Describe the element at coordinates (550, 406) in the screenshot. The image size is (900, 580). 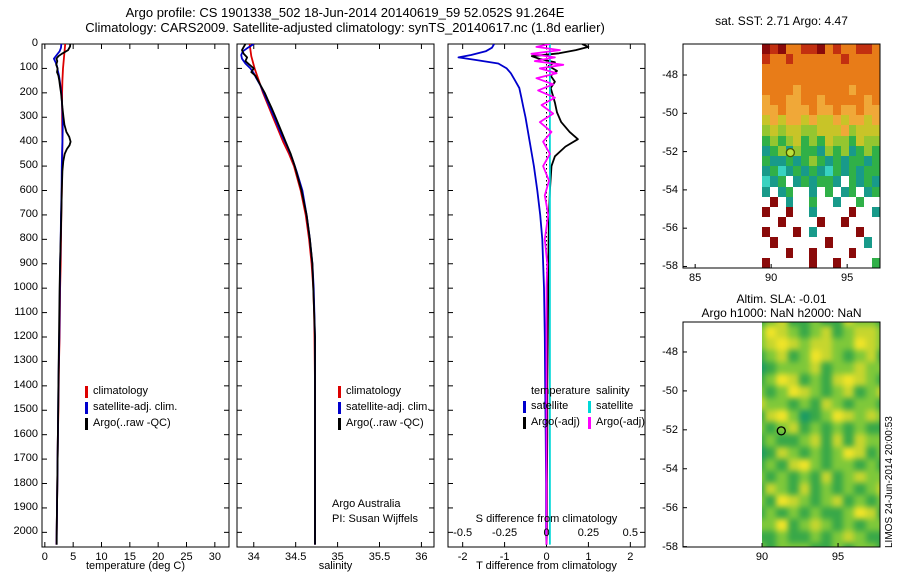
I see `legend-item-label: satellite` at that location.